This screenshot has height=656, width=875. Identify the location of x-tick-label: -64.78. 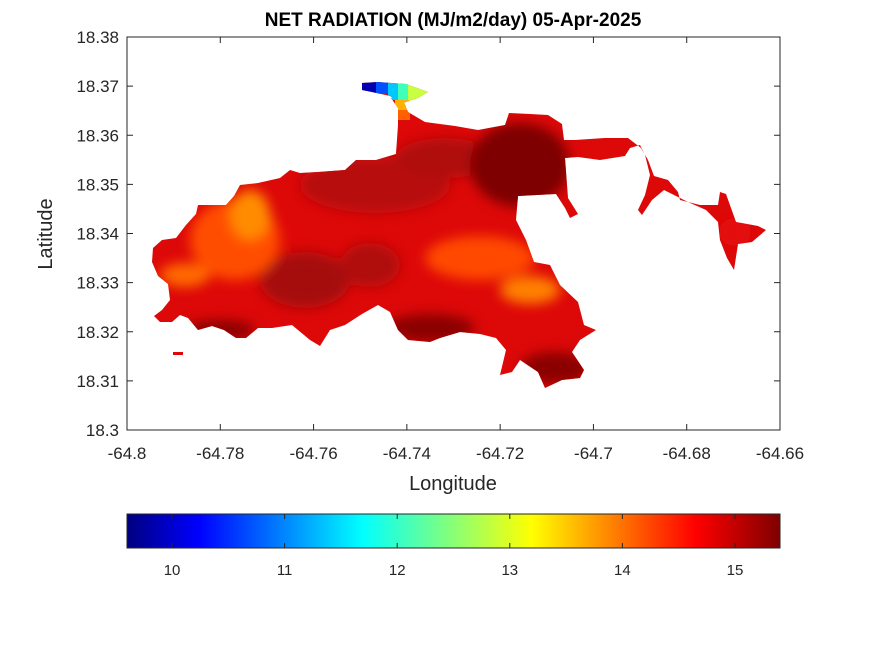
(220, 453).